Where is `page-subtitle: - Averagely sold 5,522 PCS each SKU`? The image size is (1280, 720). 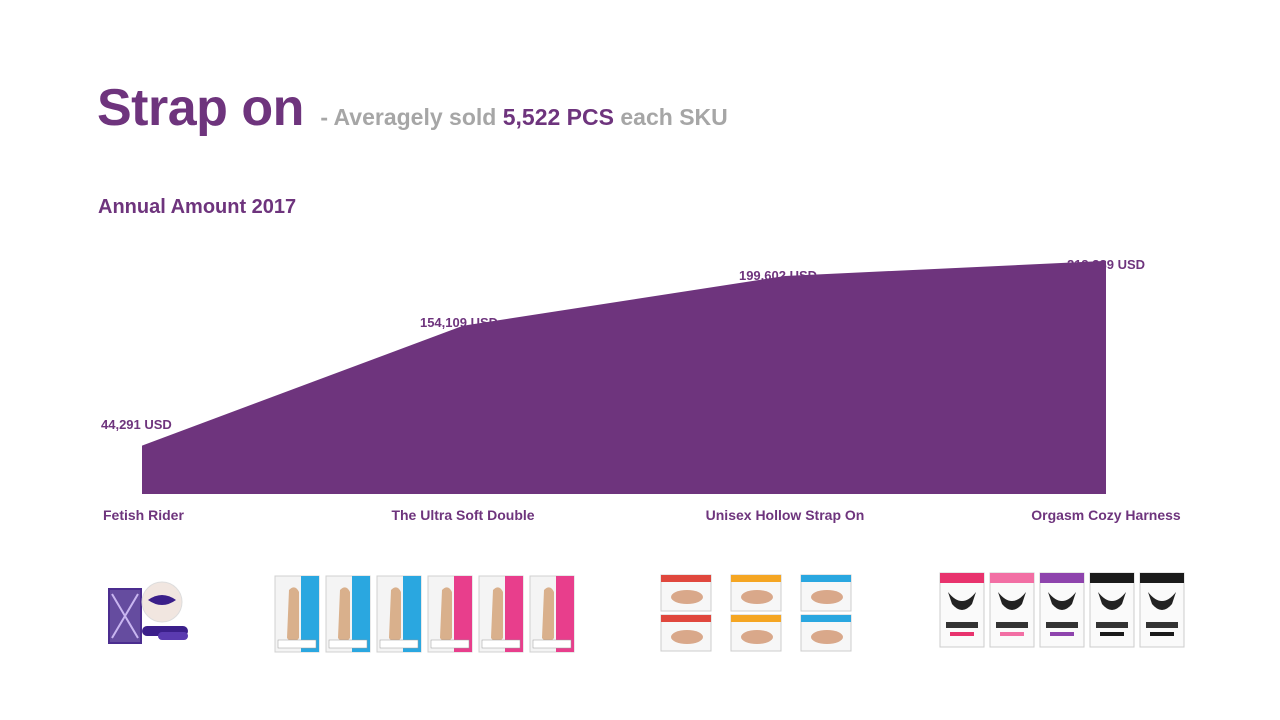
page-subtitle: - Averagely sold 5,522 PCS each SKU is located at coordinates (523, 117).